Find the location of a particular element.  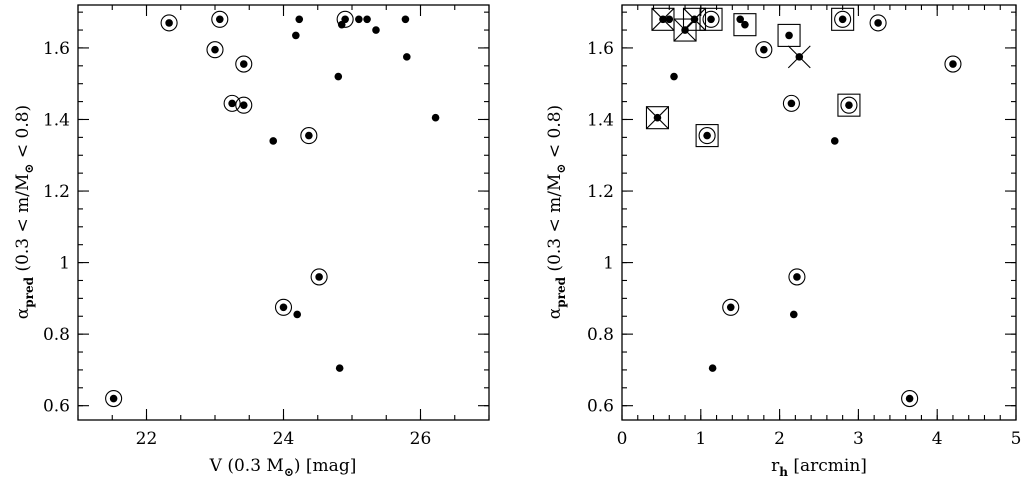

left-y-axis-label: αpred (0.3 < m/M⊙ < 0.8) is located at coordinates (24, 212).